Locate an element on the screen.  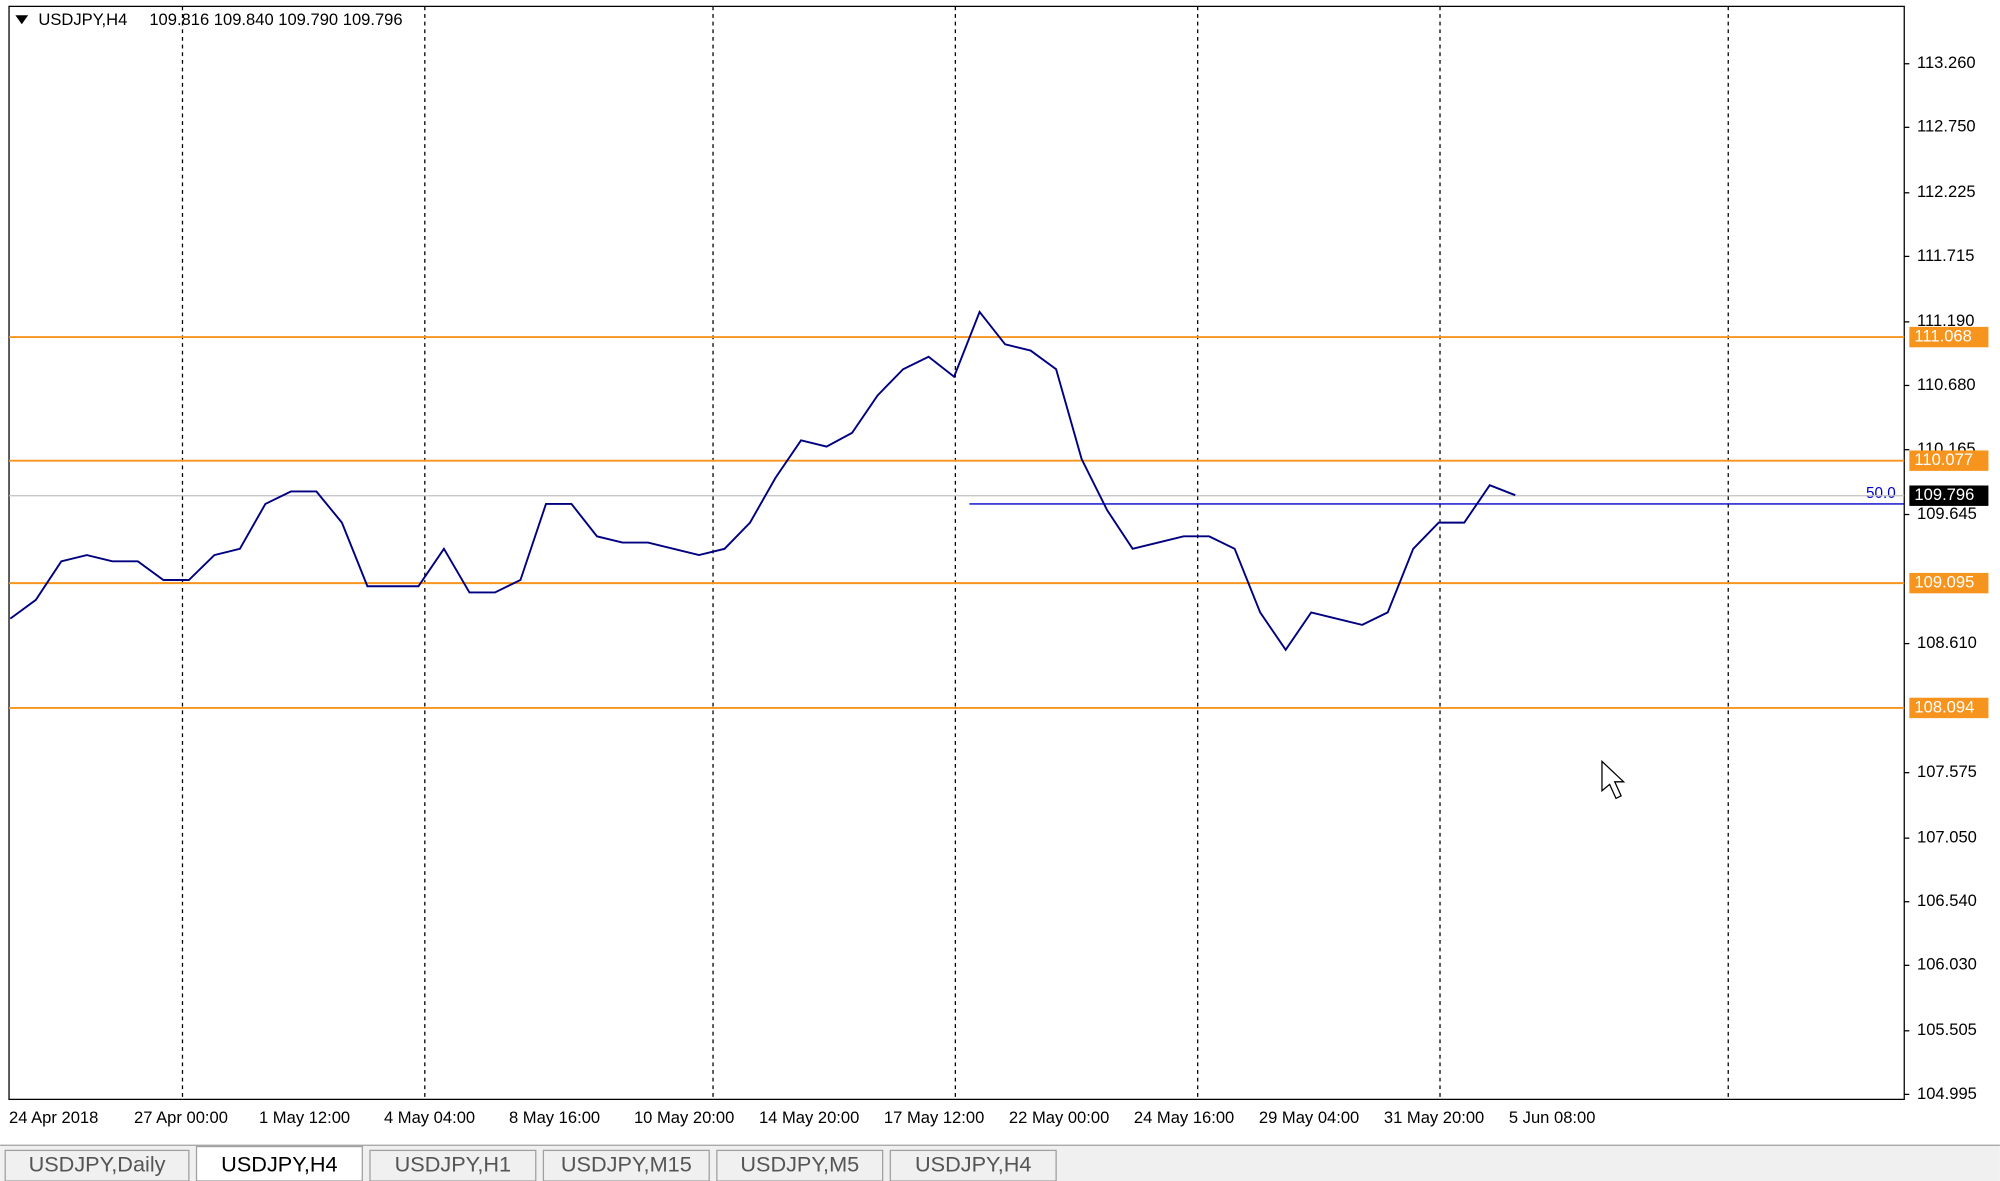
y-tick-label: 106.030 is located at coordinates (1947, 964).